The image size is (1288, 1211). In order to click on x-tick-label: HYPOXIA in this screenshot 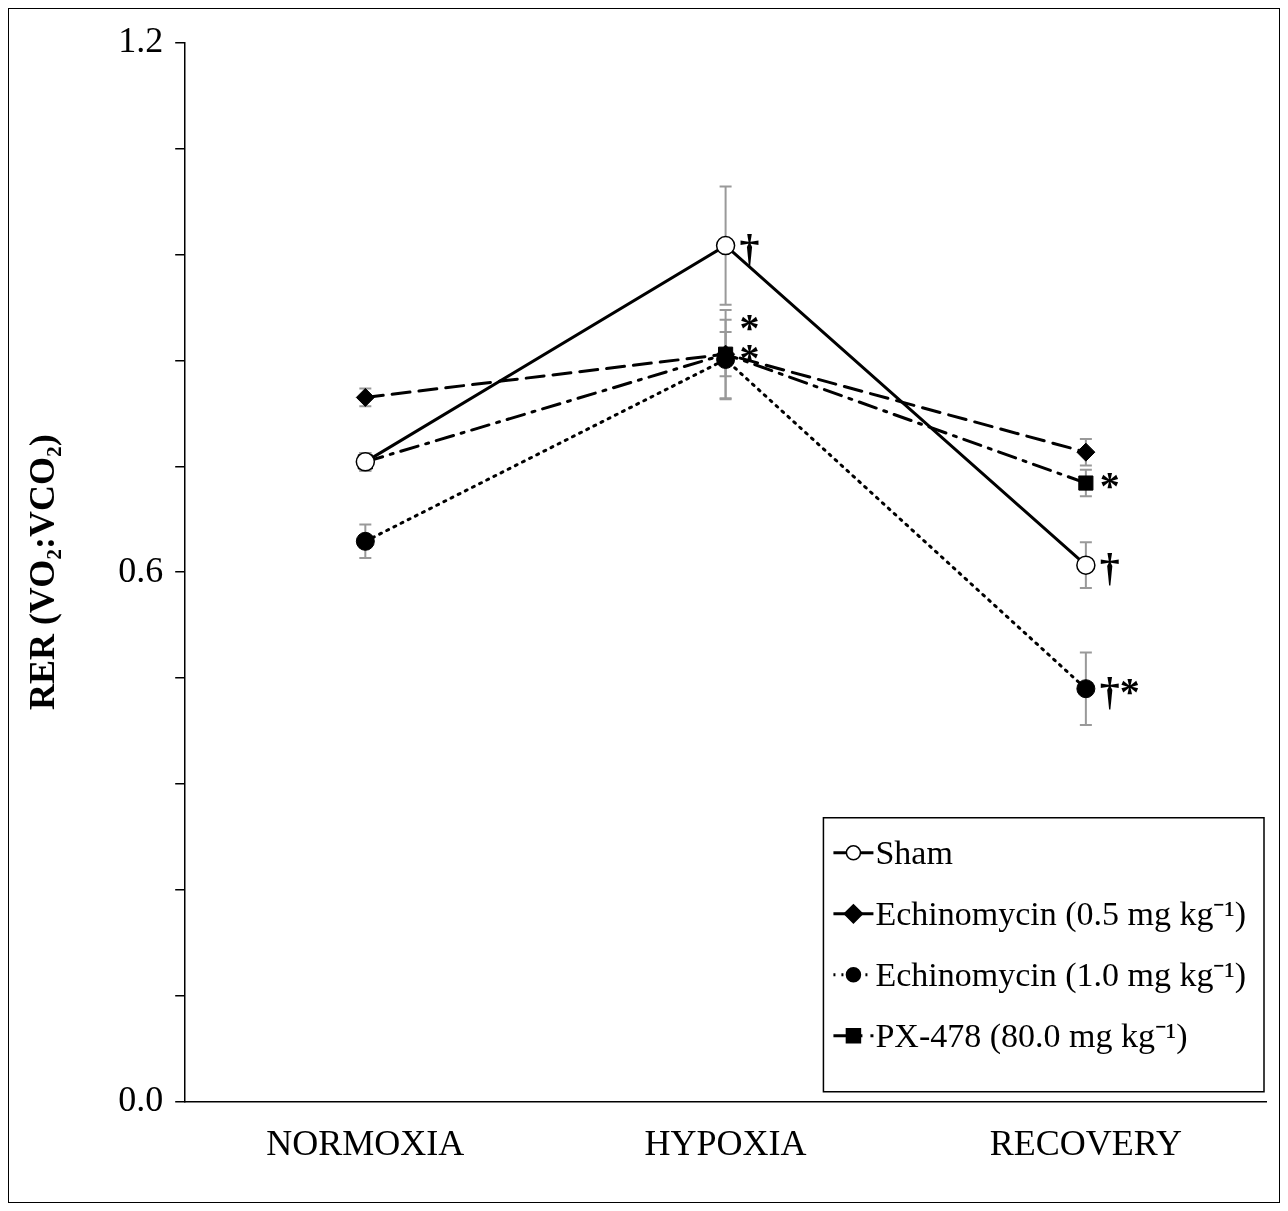, I will do `click(725, 1142)`.